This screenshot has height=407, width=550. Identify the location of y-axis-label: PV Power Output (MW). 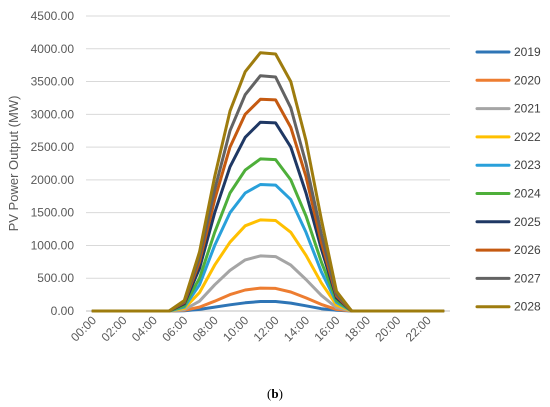
(13, 164).